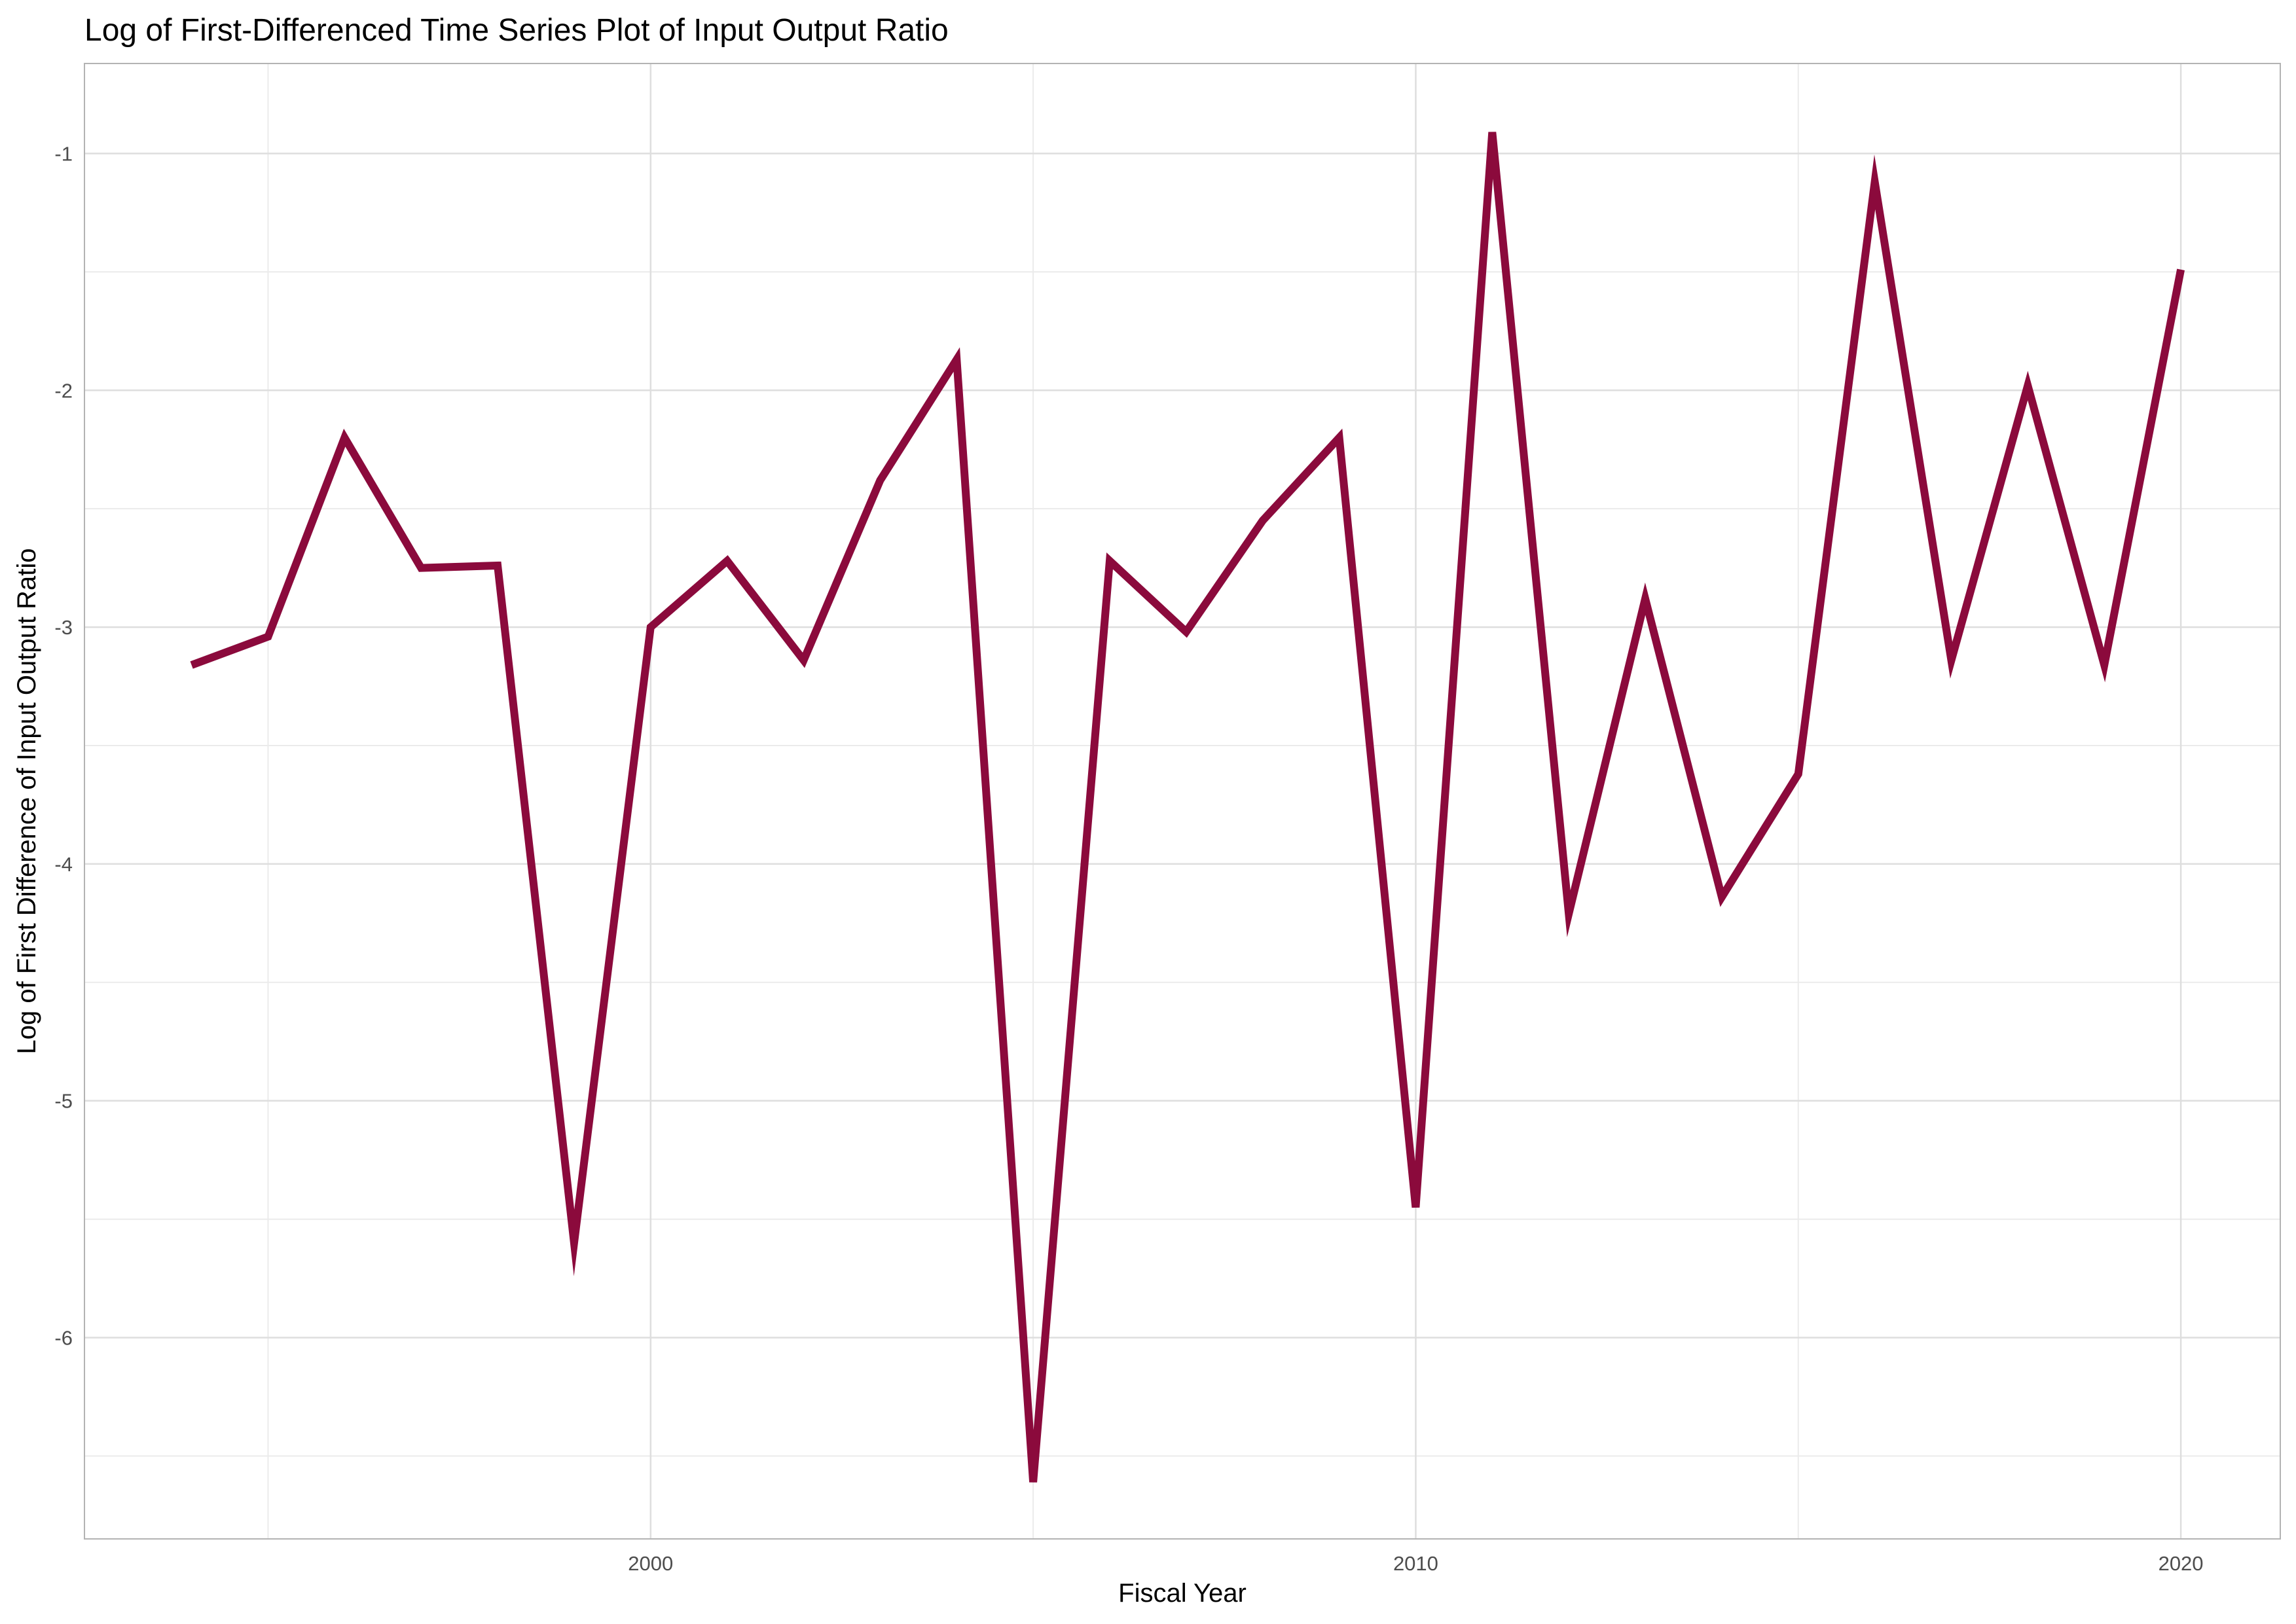 Image resolution: width=2296 pixels, height=1624 pixels. I want to click on y-tick-label: -3, so click(63, 627).